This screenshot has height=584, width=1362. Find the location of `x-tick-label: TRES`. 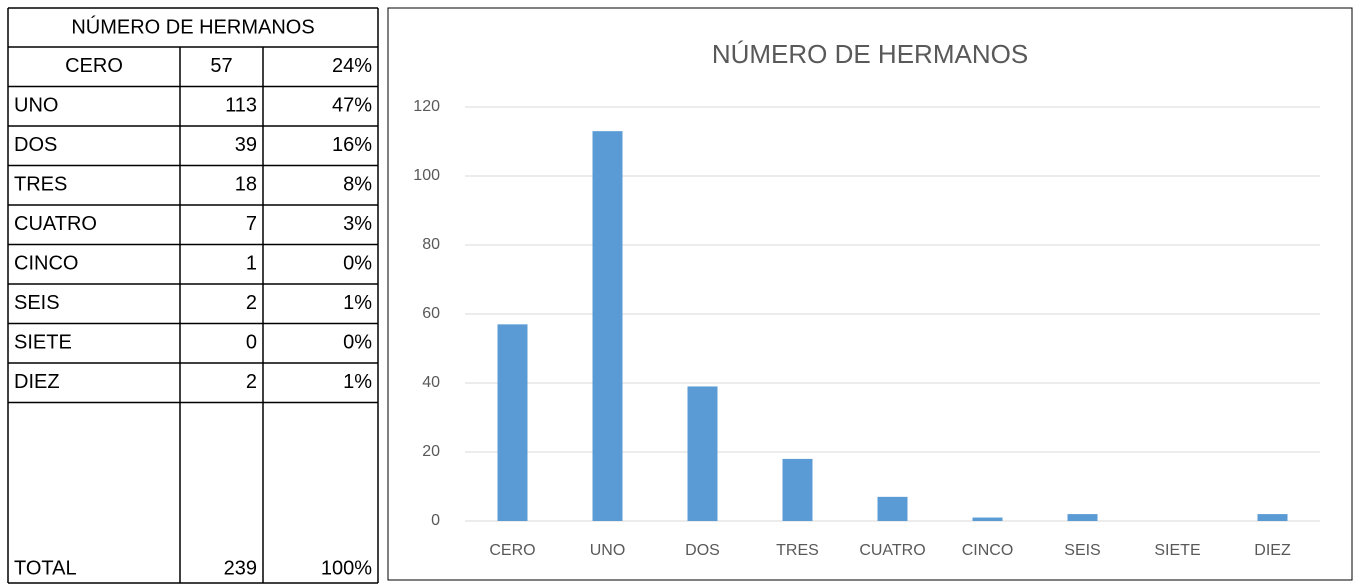

x-tick-label: TRES is located at coordinates (797, 550).